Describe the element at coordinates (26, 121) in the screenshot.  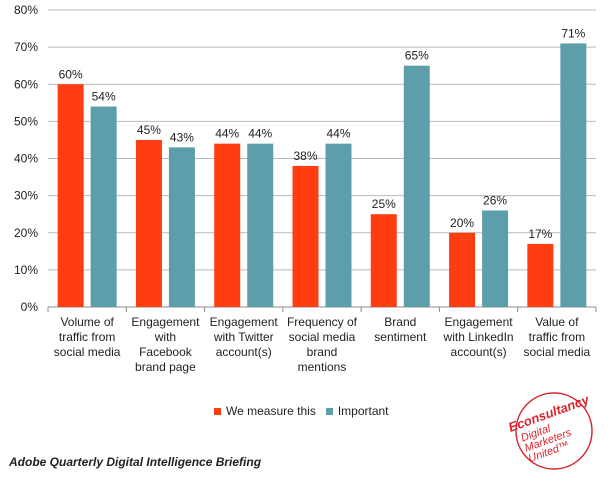
I see `y-tick-label: 50%` at that location.